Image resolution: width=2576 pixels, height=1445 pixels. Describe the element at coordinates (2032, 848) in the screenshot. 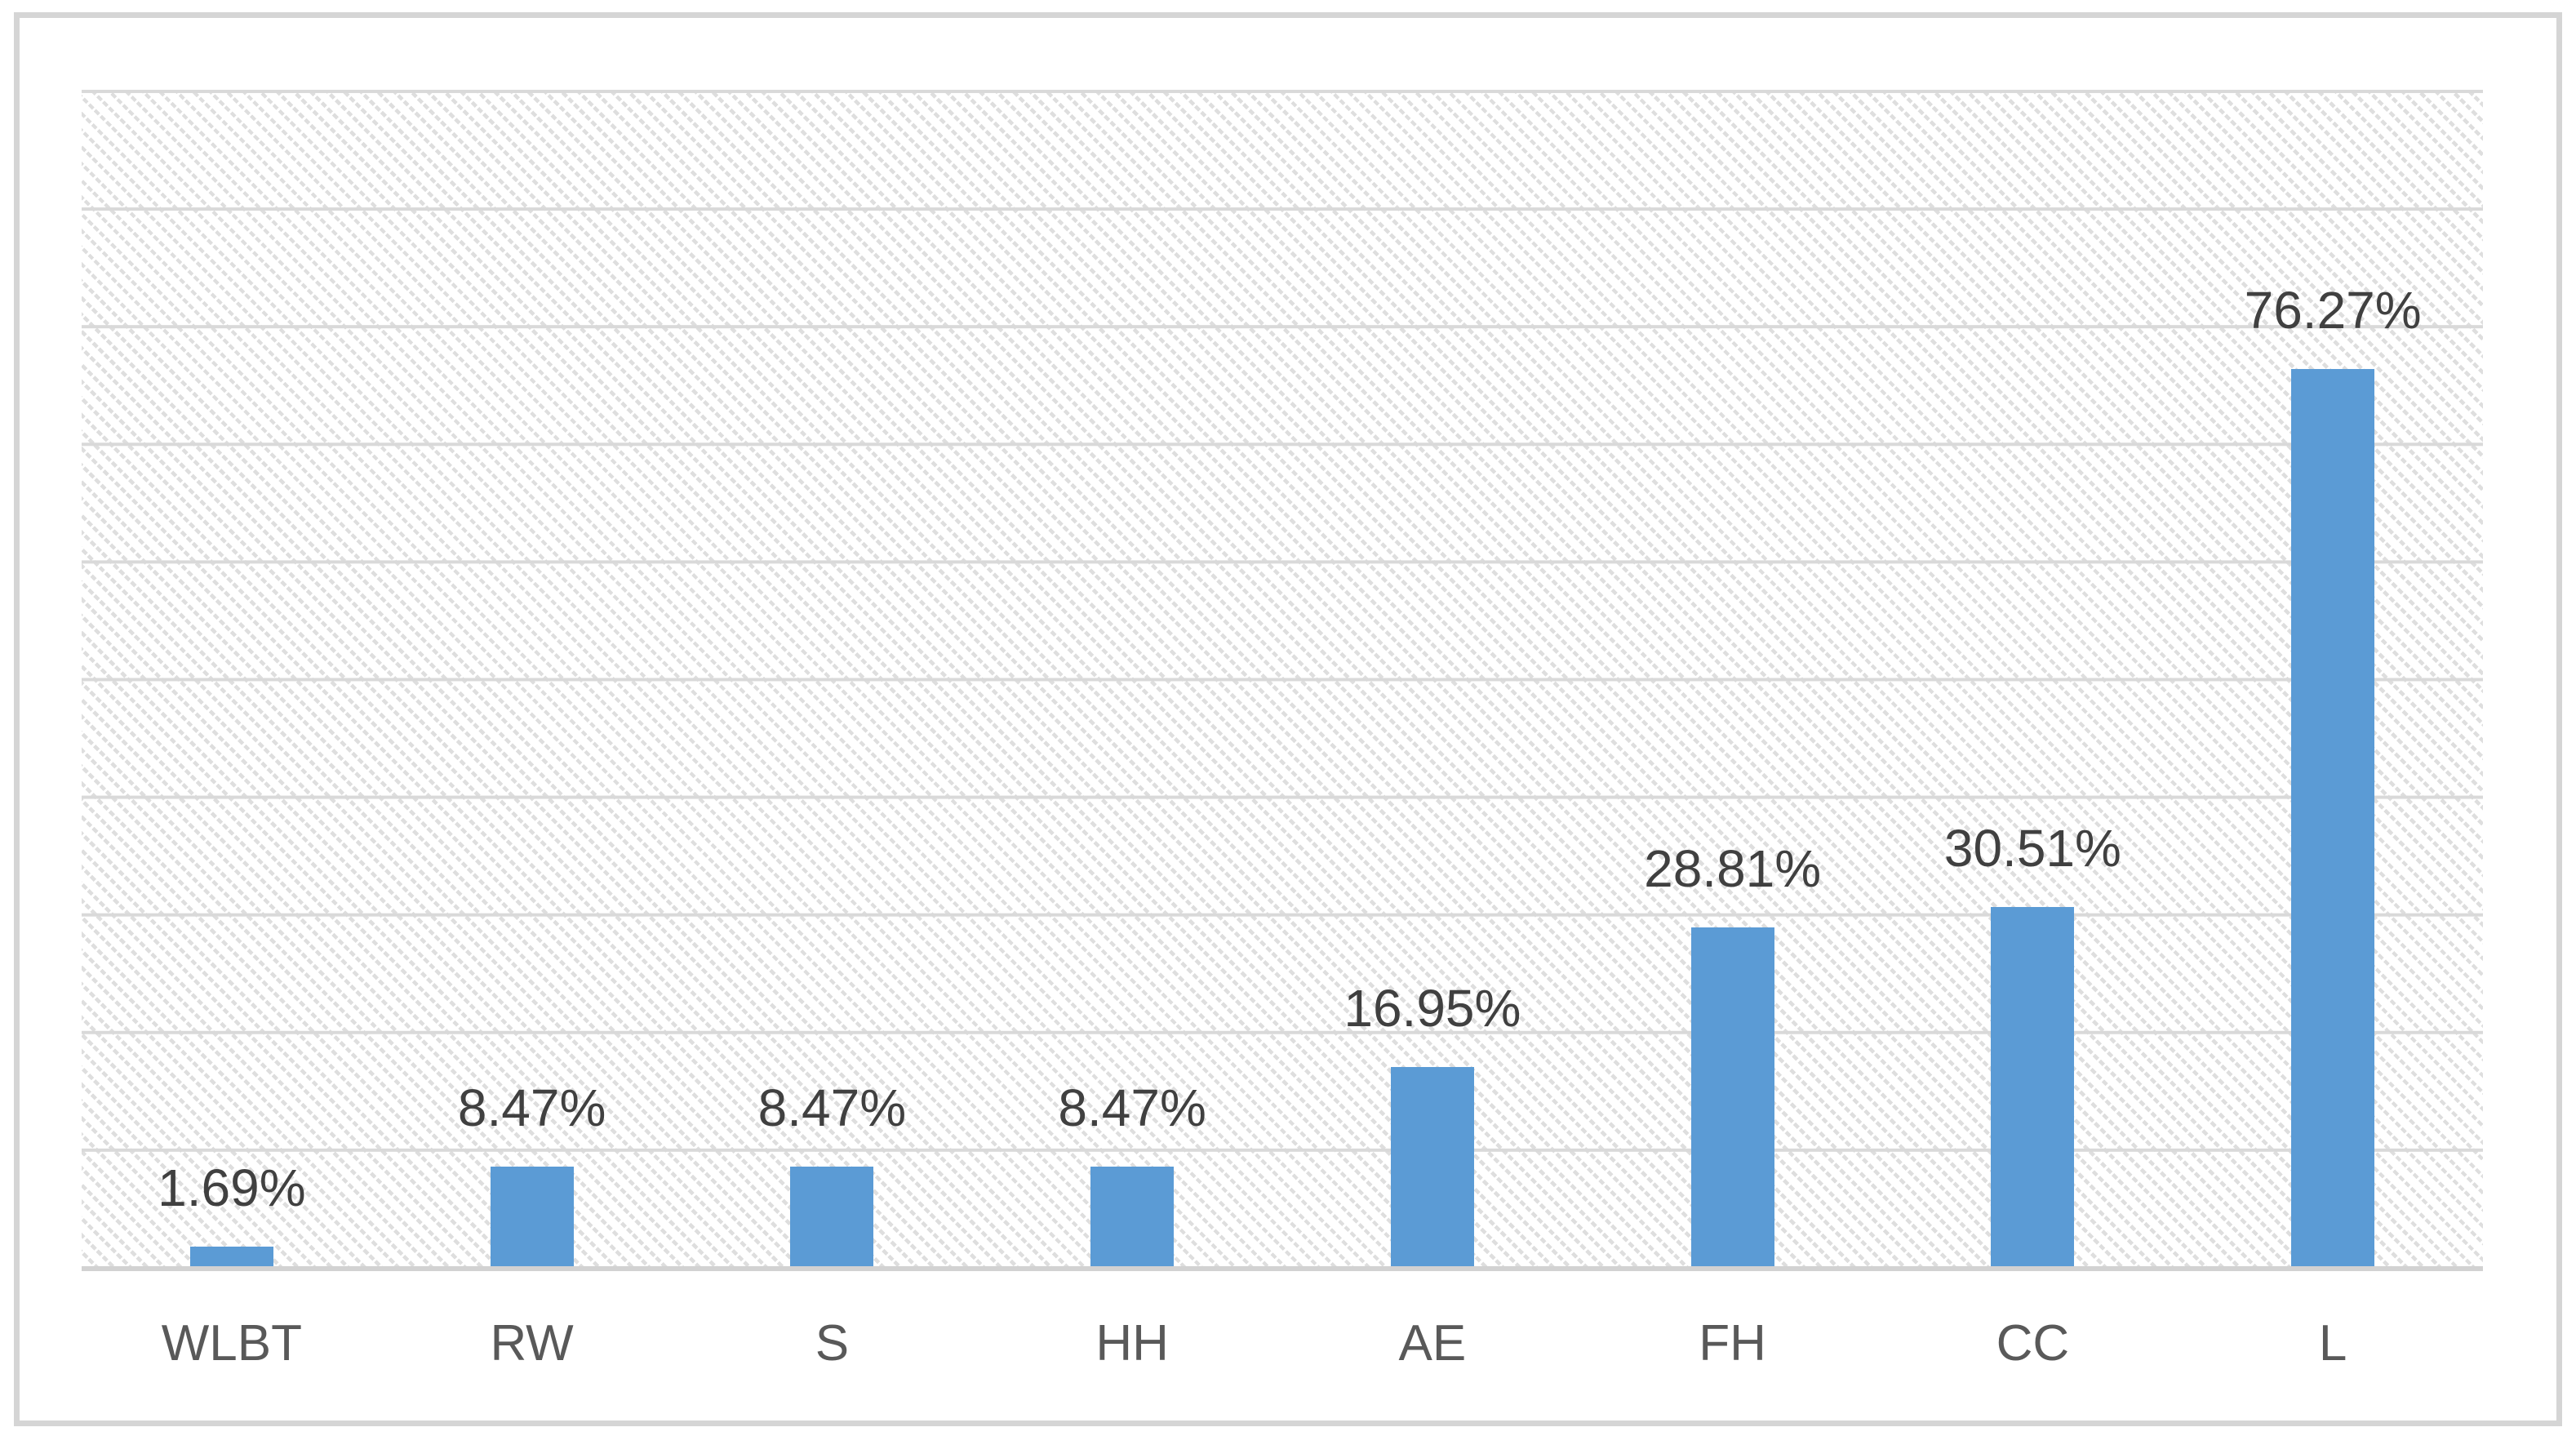

I see `bar-data-label: 30.51%` at that location.